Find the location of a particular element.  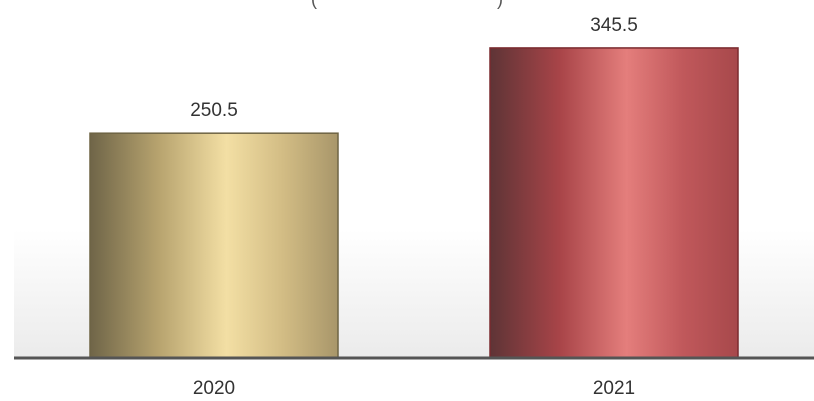

chart-title-clipped: ( ) is located at coordinates (407, 5).